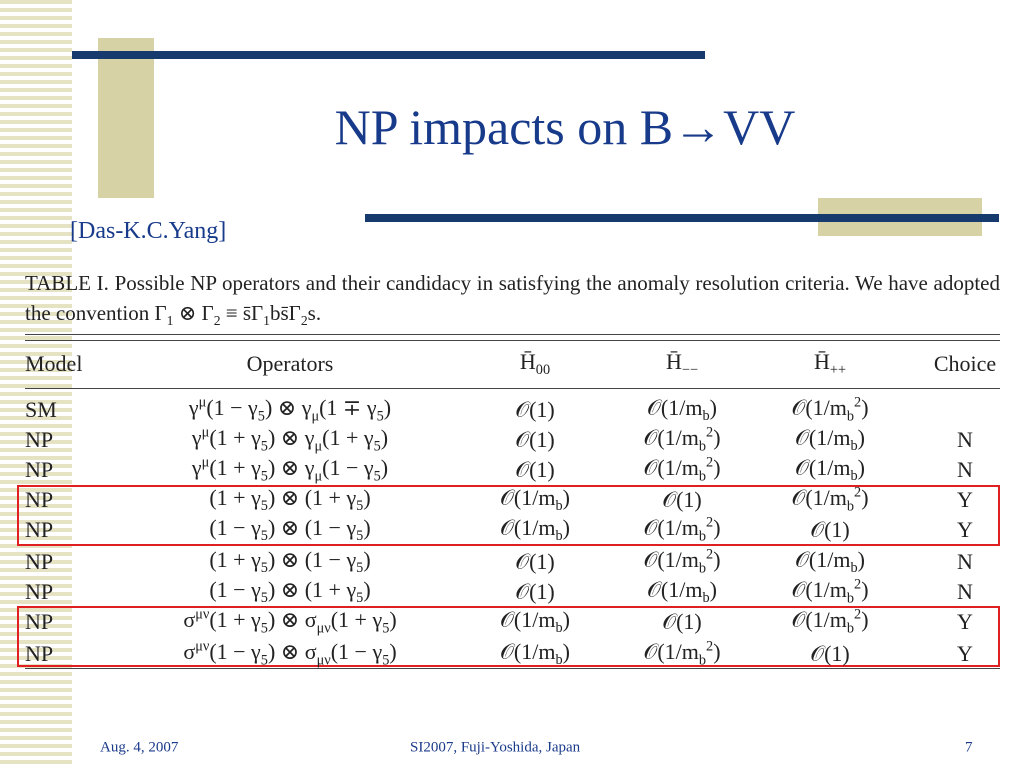 The height and width of the screenshot is (768, 1024). What do you see at coordinates (495, 747) in the screenshot?
I see `footer-venue: SI2007, Fuji-Yoshida, Japan` at bounding box center [495, 747].